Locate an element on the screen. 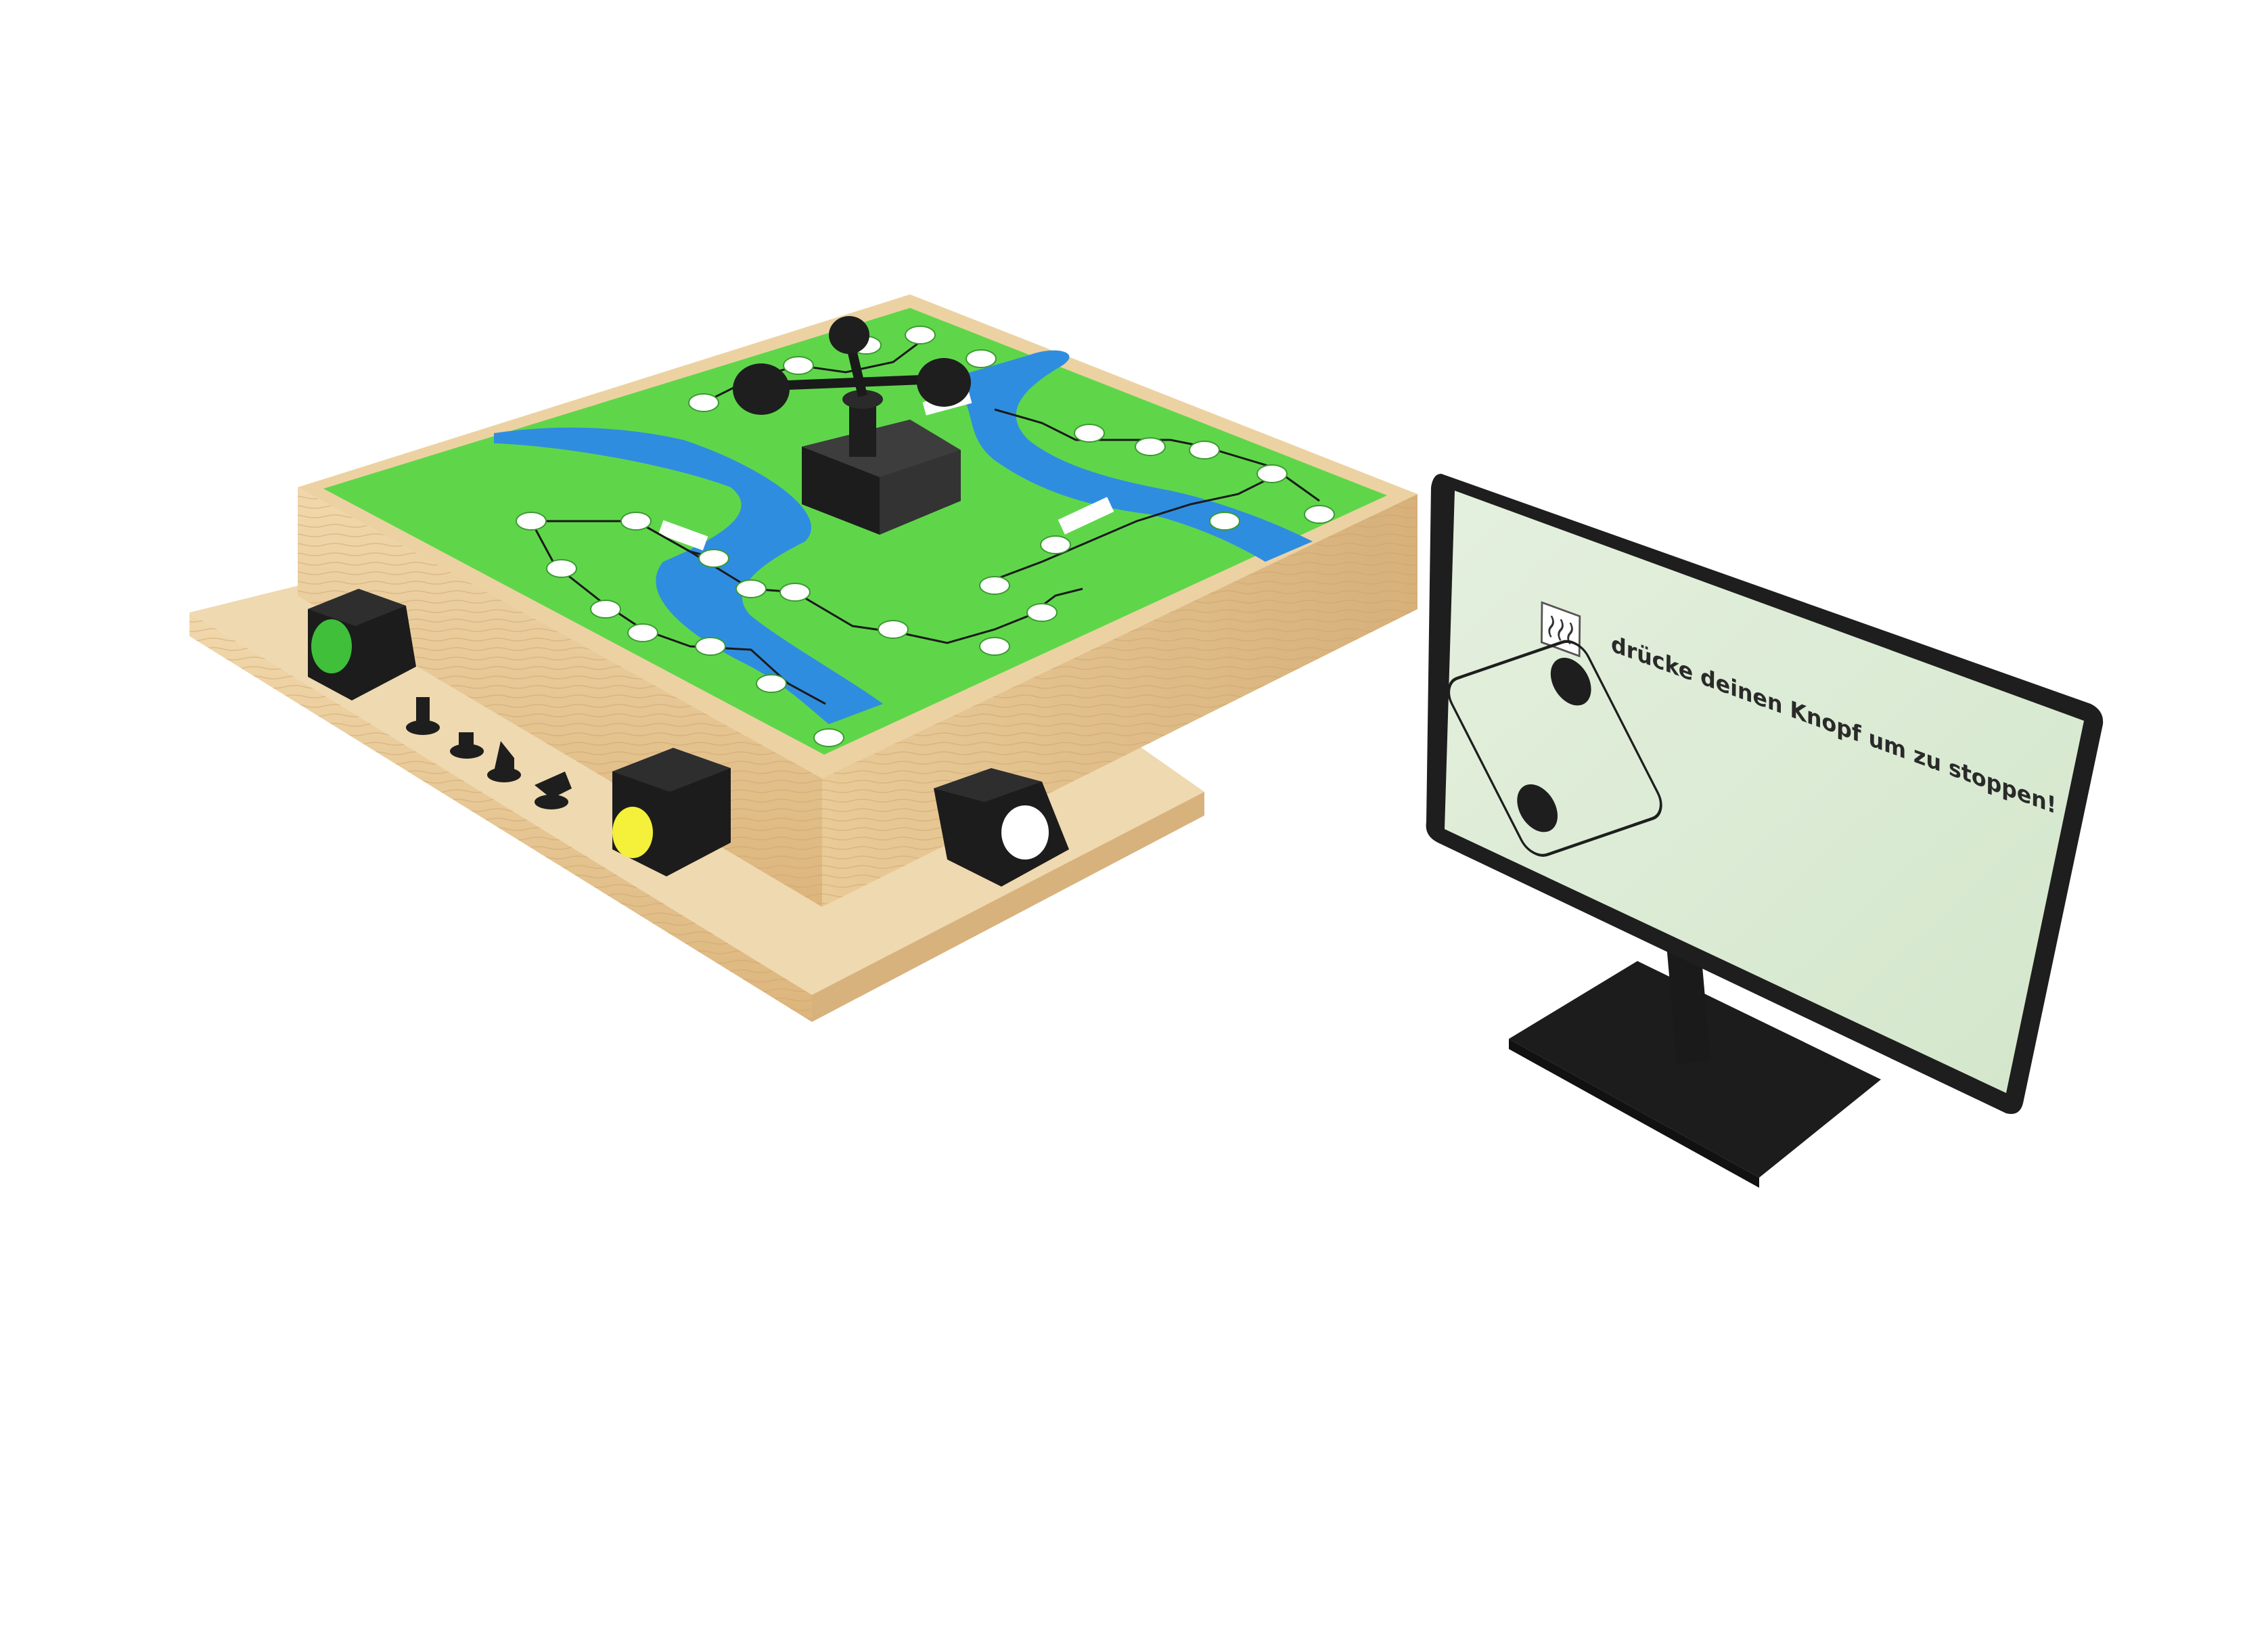 This screenshot has width=2268, height=1650. yellow-button-box is located at coordinates (671, 812).